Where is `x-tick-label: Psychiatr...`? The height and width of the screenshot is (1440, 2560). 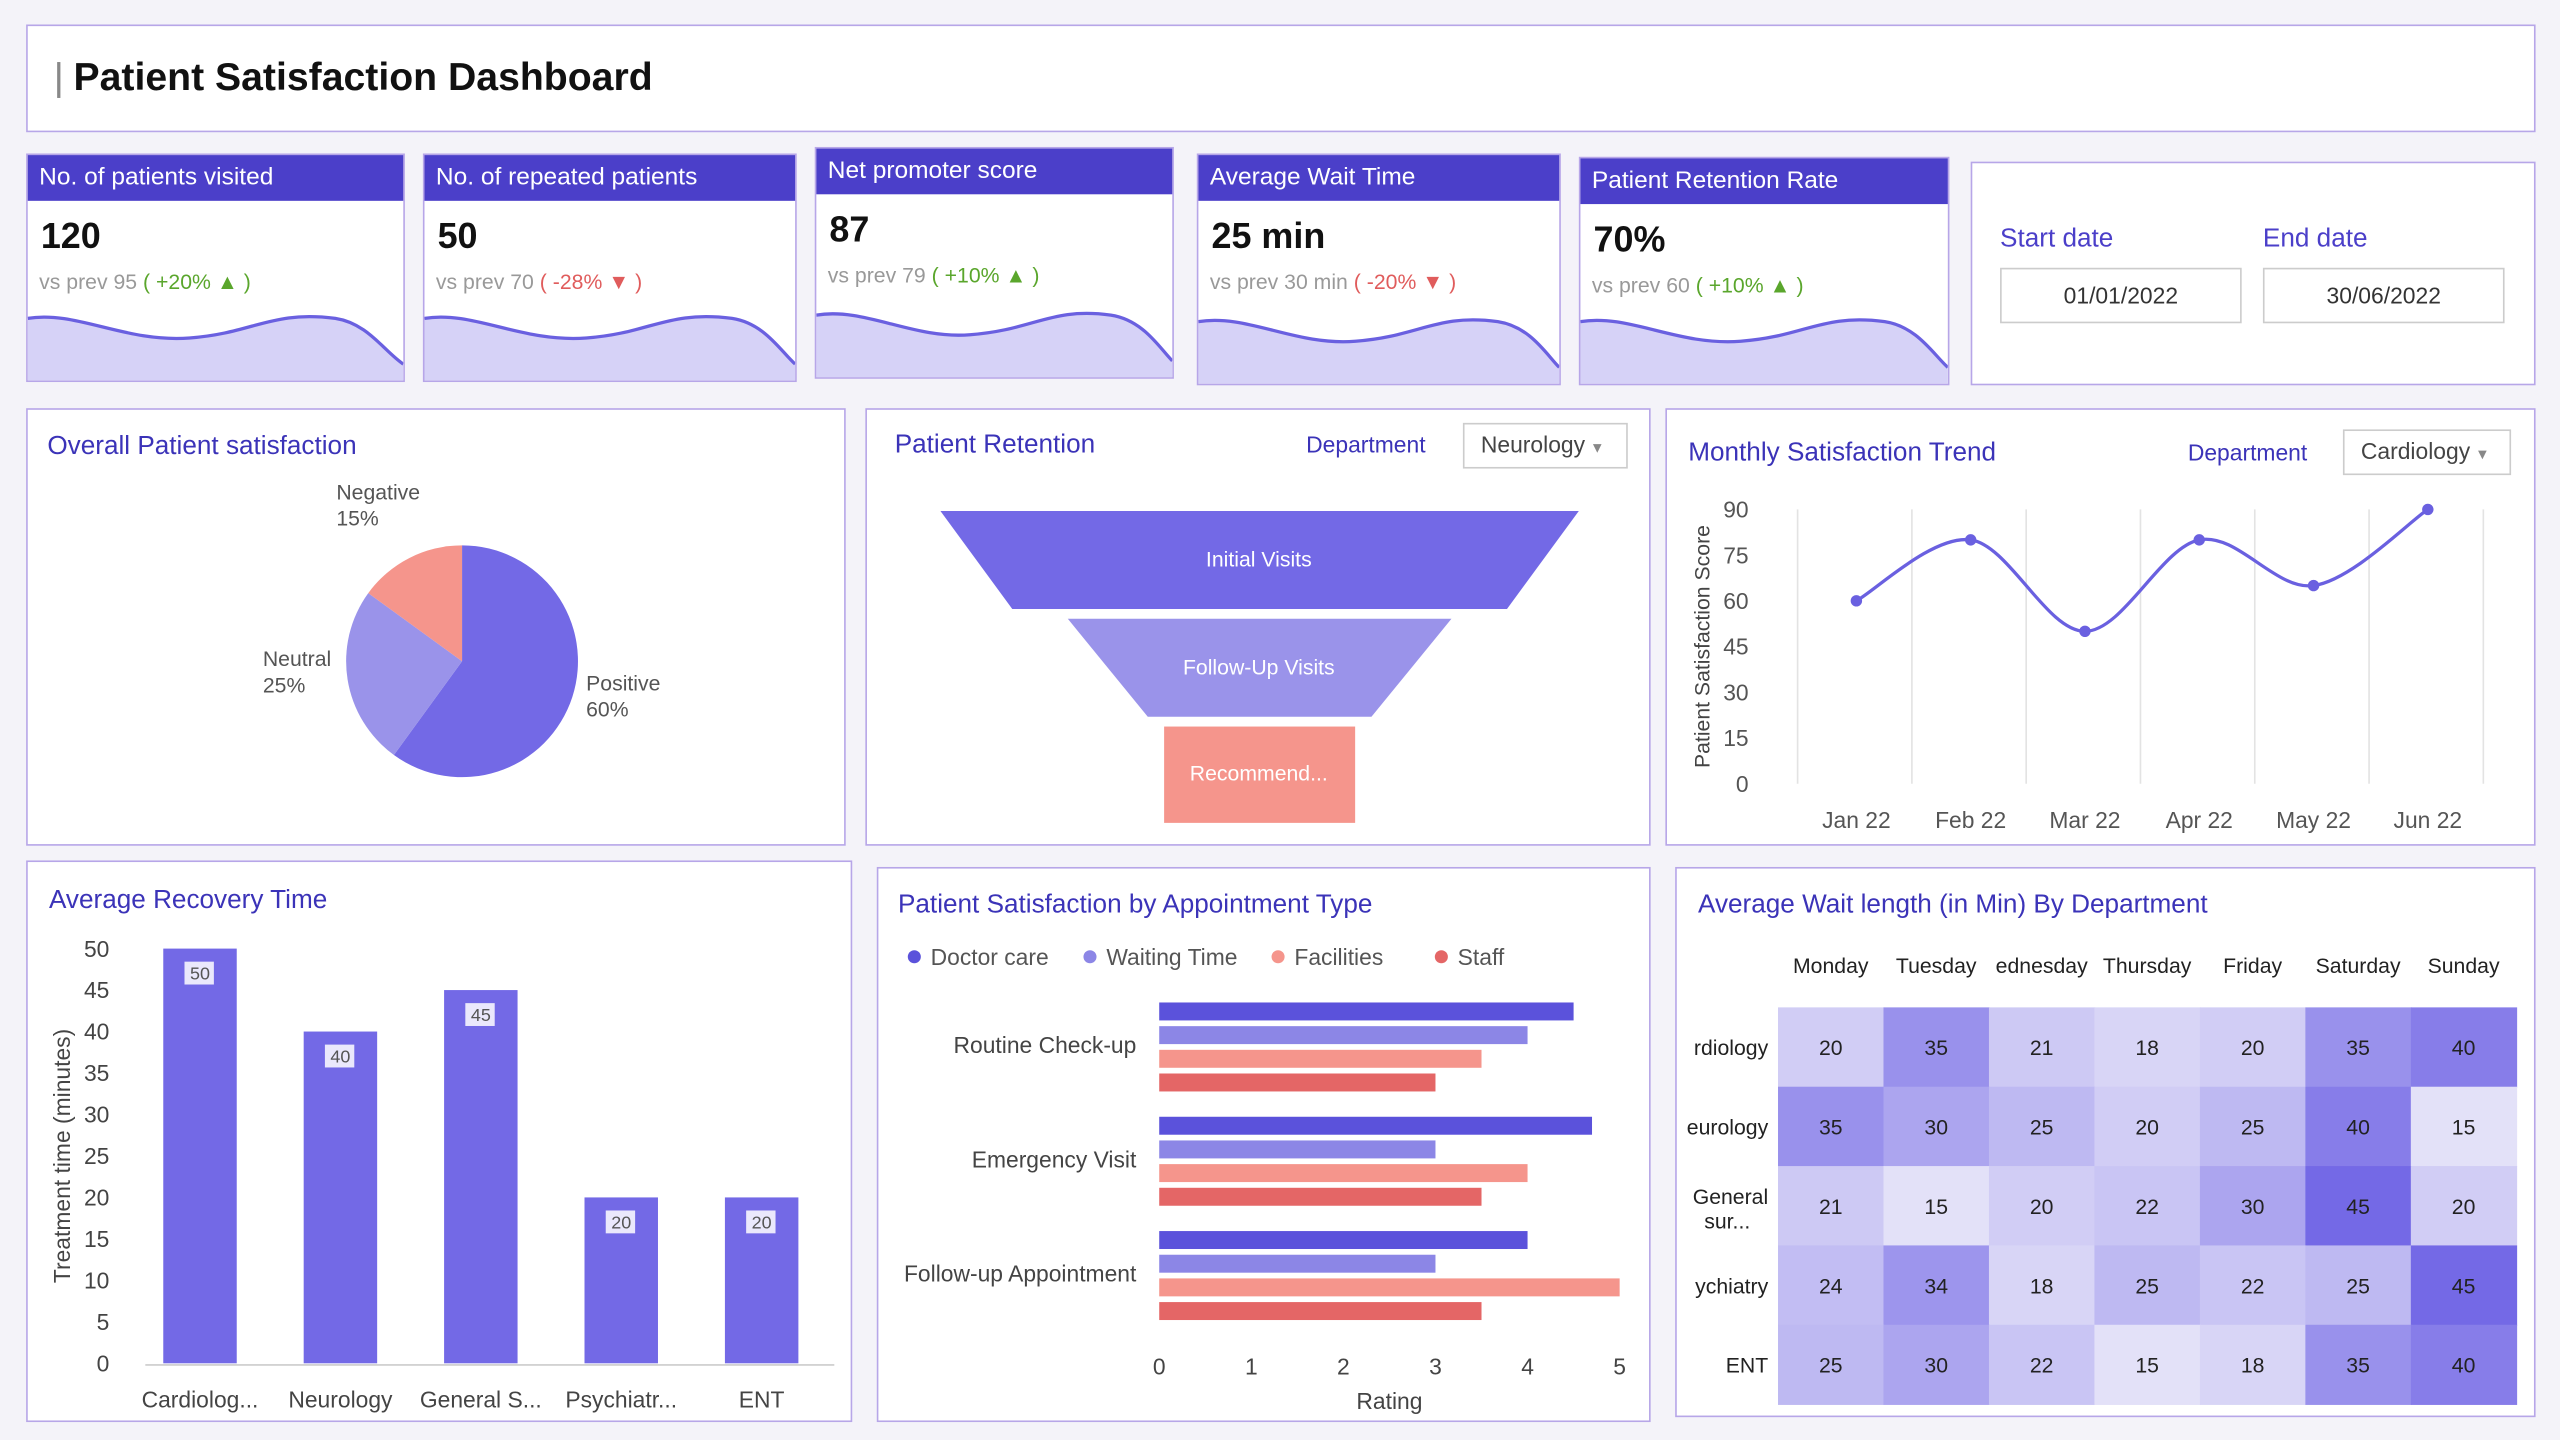 x-tick-label: Psychiatr... is located at coordinates (621, 1399).